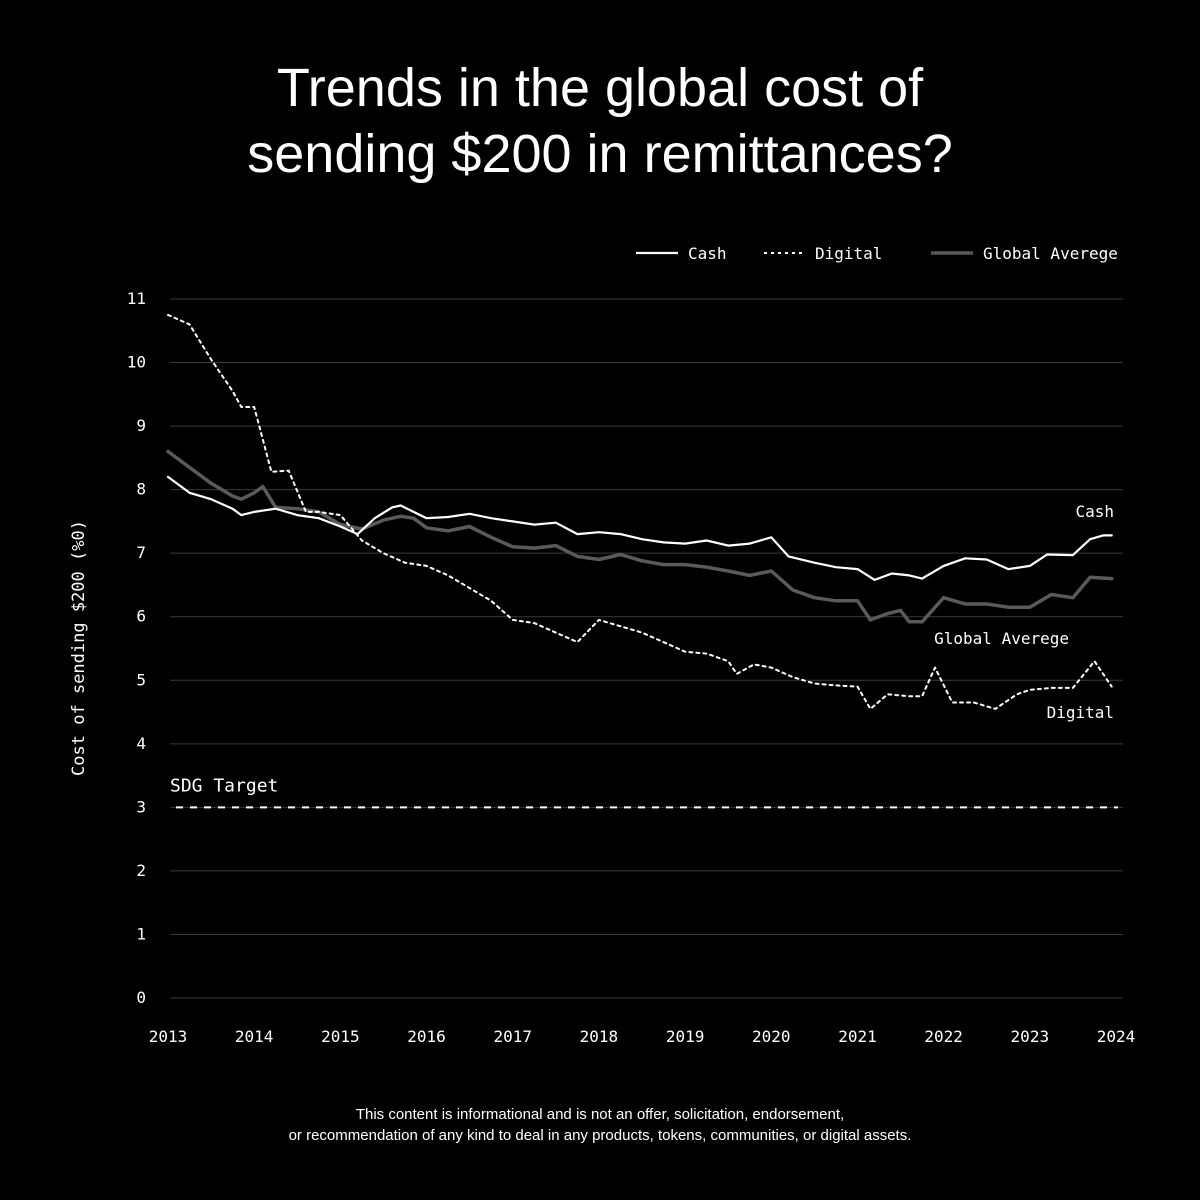 The height and width of the screenshot is (1200, 1200). Describe the element at coordinates (141, 870) in the screenshot. I see `y-tick-label-2: 2` at that location.